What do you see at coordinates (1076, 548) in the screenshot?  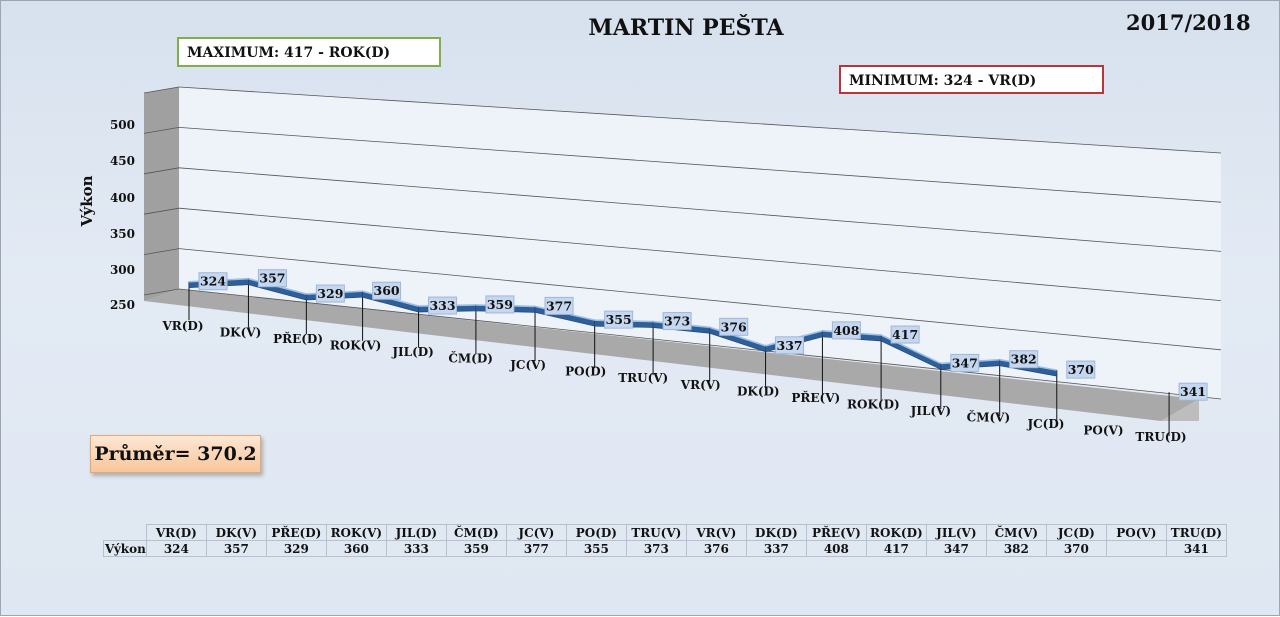 I see `data-table-value-cell: 370` at bounding box center [1076, 548].